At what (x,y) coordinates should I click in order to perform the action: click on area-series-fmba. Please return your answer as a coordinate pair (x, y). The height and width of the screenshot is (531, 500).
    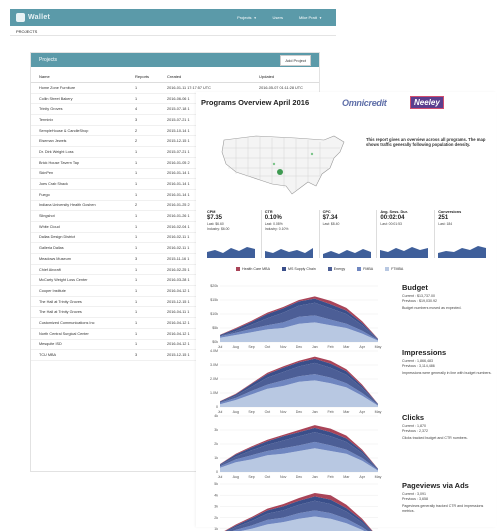
    Looking at the image, I should click on (299, 390).